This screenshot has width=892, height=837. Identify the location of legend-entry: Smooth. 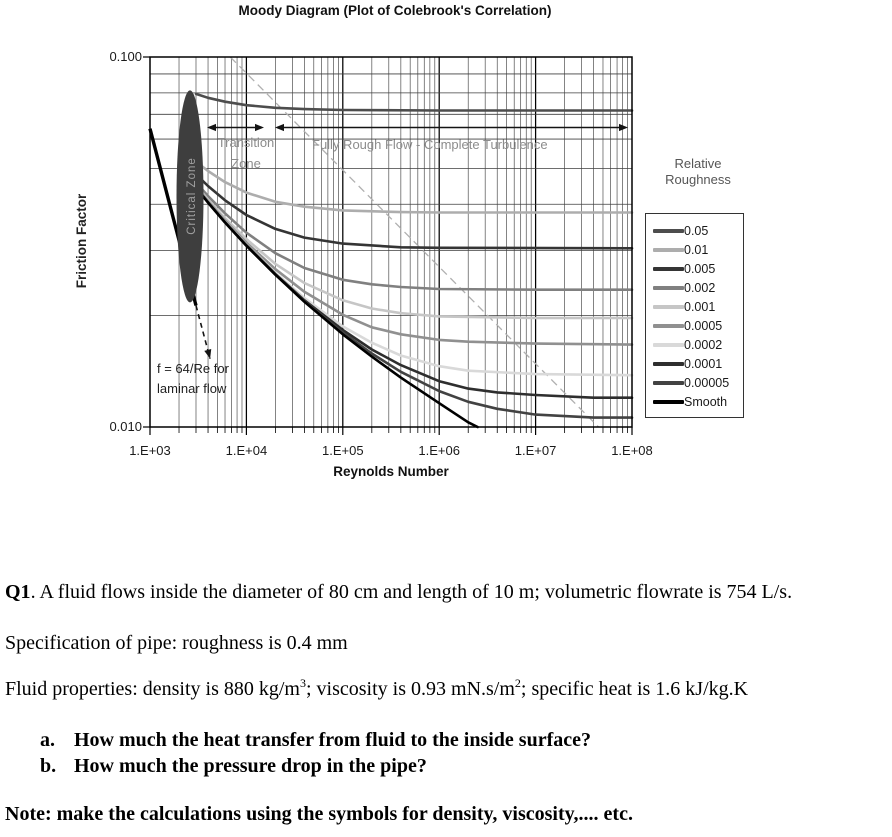
(698, 401).